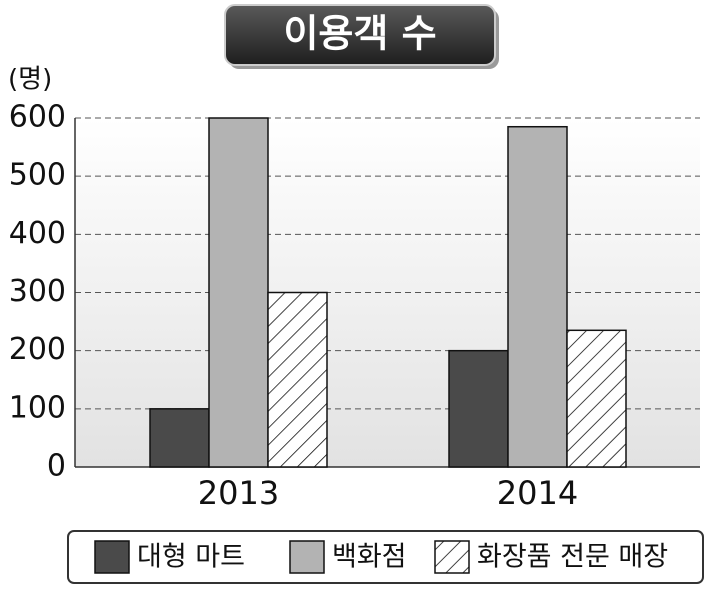 The height and width of the screenshot is (591, 709). Describe the element at coordinates (30, 80) in the screenshot. I see `y-axis-label: (명)` at that location.